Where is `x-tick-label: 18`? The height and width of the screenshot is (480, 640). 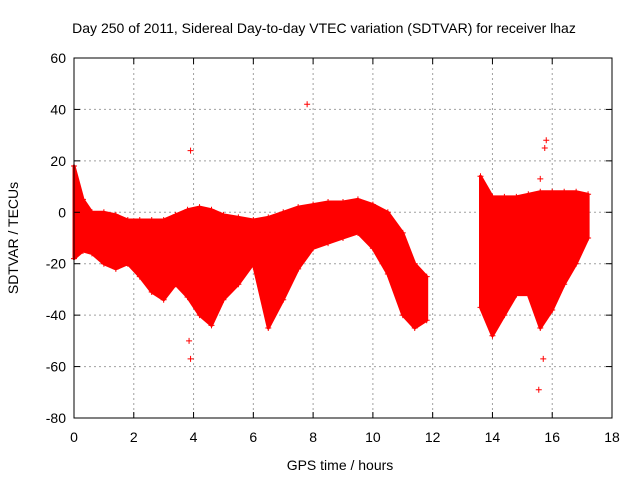 x-tick-label: 18 is located at coordinates (612, 437).